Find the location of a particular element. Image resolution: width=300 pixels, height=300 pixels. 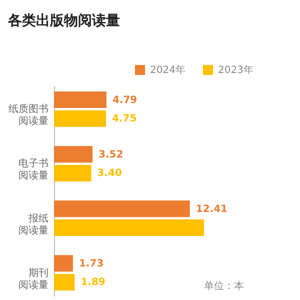

data-label: 3.52 is located at coordinates (111, 154).